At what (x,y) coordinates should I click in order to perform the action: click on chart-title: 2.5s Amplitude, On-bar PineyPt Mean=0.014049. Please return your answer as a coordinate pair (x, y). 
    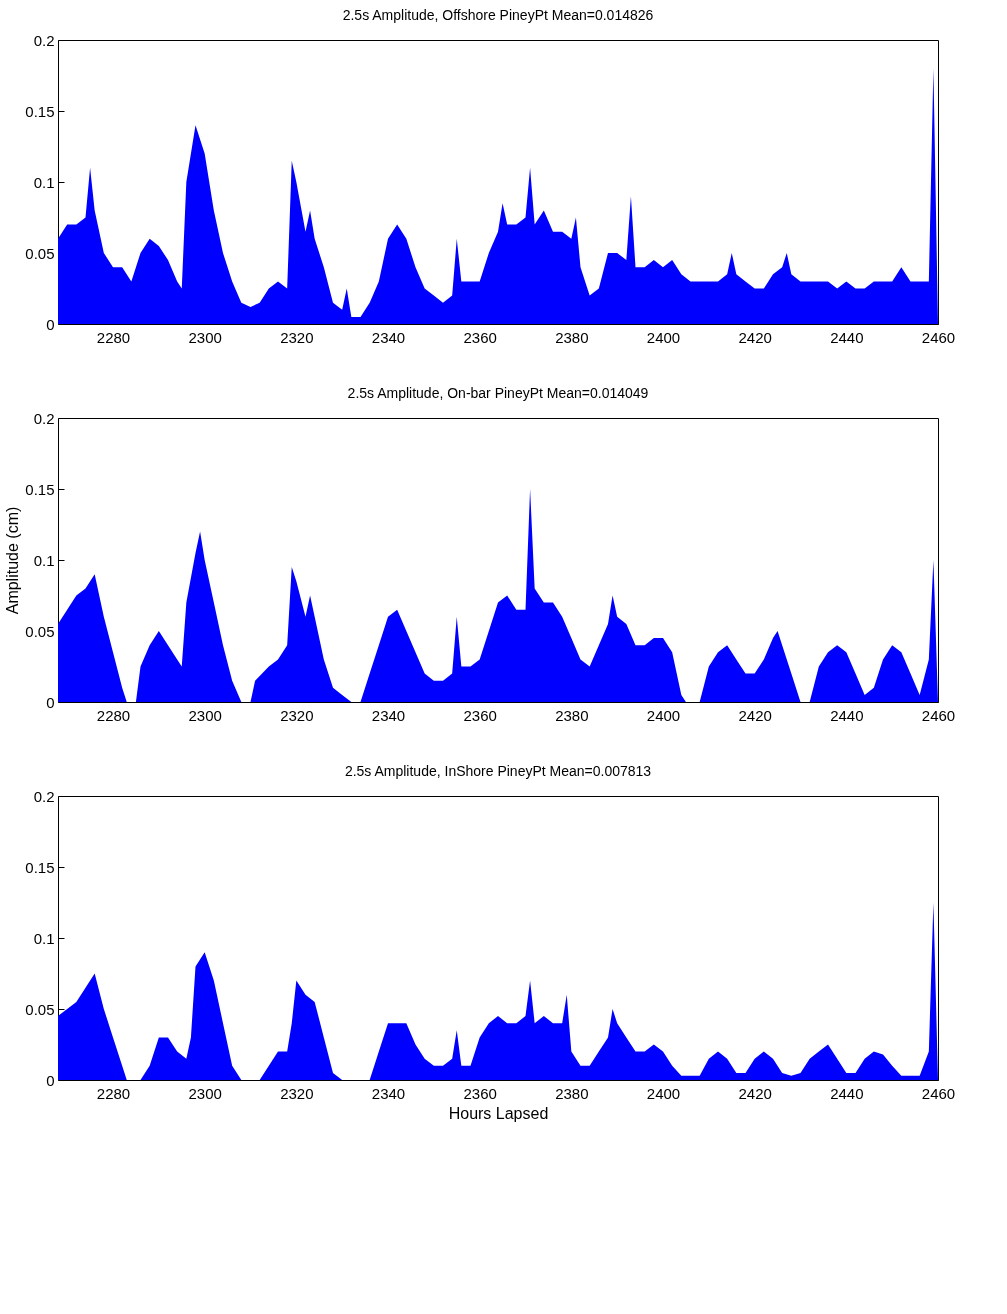
    Looking at the image, I should click on (498, 393).